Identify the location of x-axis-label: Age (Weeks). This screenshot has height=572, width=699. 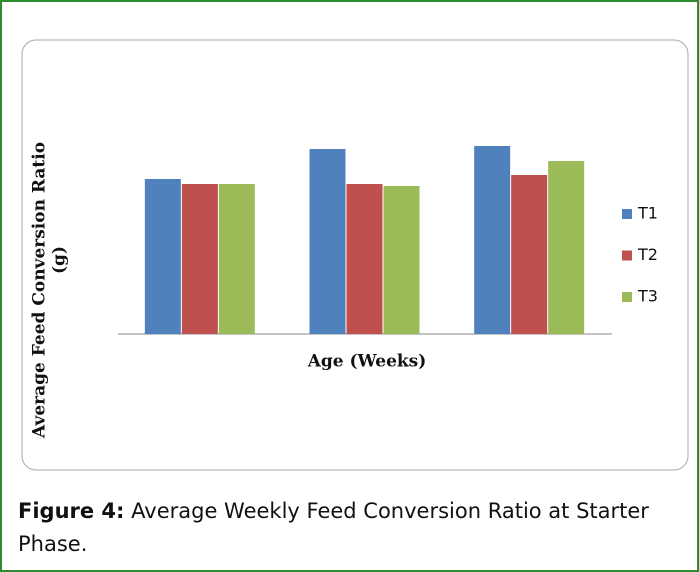
(367, 362).